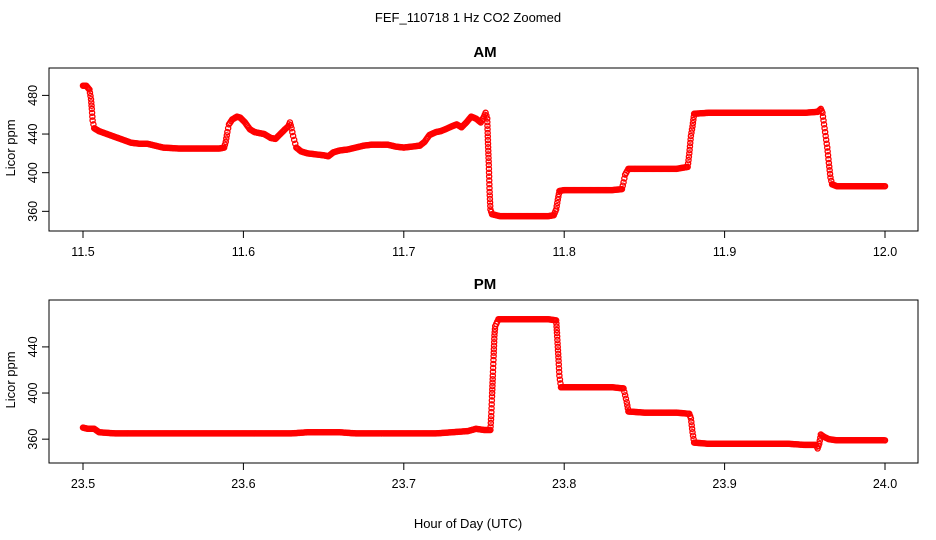  What do you see at coordinates (885, 484) in the screenshot?
I see `x-tick-label: 24.0` at bounding box center [885, 484].